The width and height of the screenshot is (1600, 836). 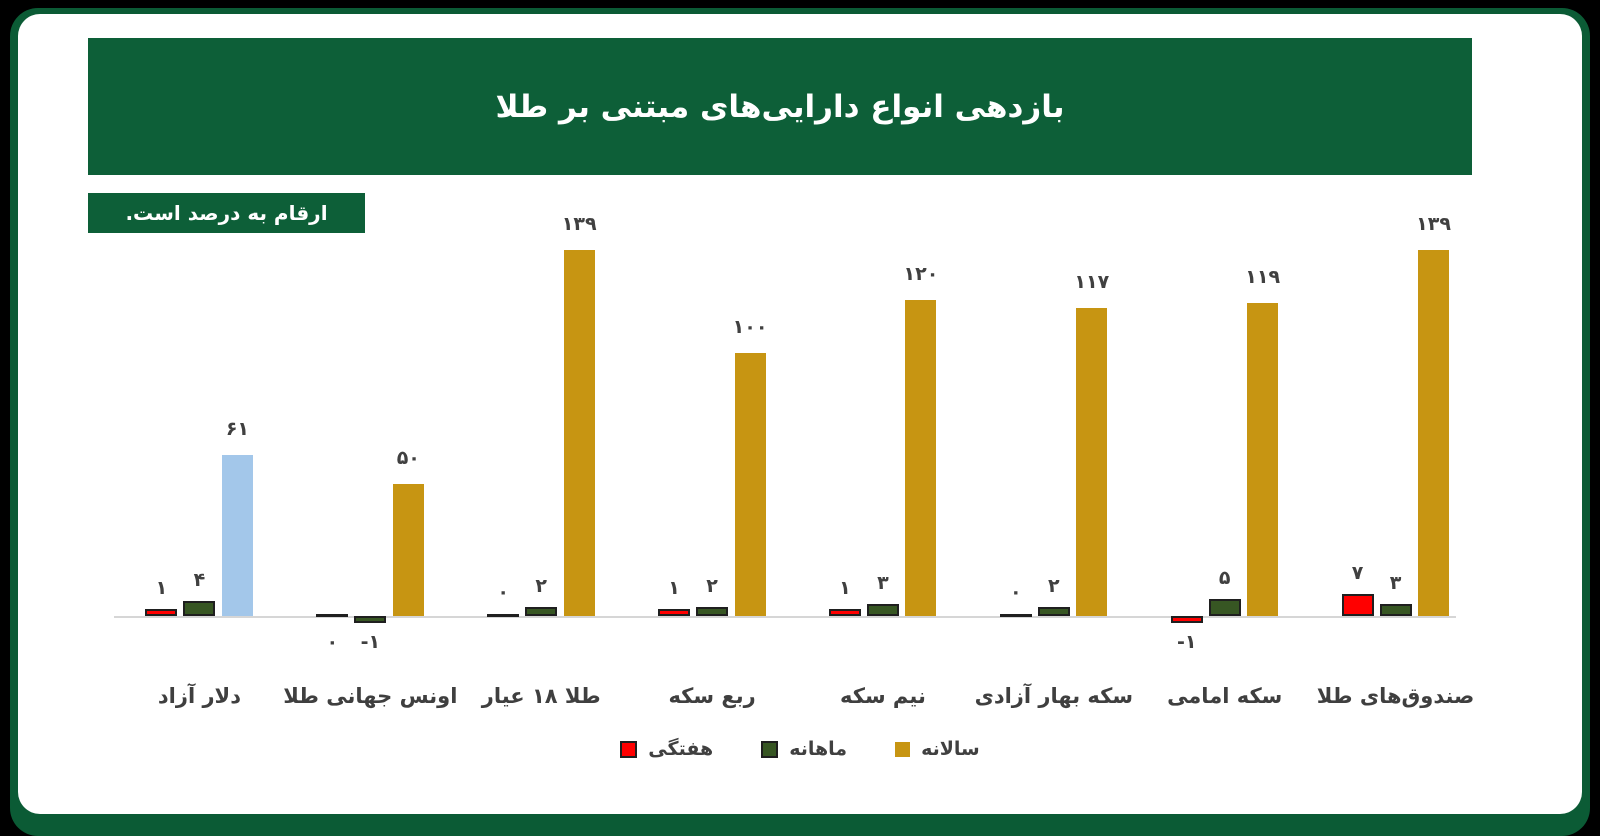 I want to click on unit-note-badge: ارقام به درصد است., so click(x=226, y=213).